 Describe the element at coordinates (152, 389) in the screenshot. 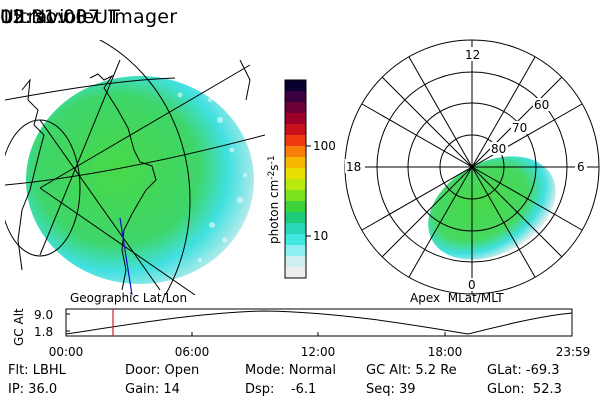

I see `status-gain: Gain: 14` at that location.